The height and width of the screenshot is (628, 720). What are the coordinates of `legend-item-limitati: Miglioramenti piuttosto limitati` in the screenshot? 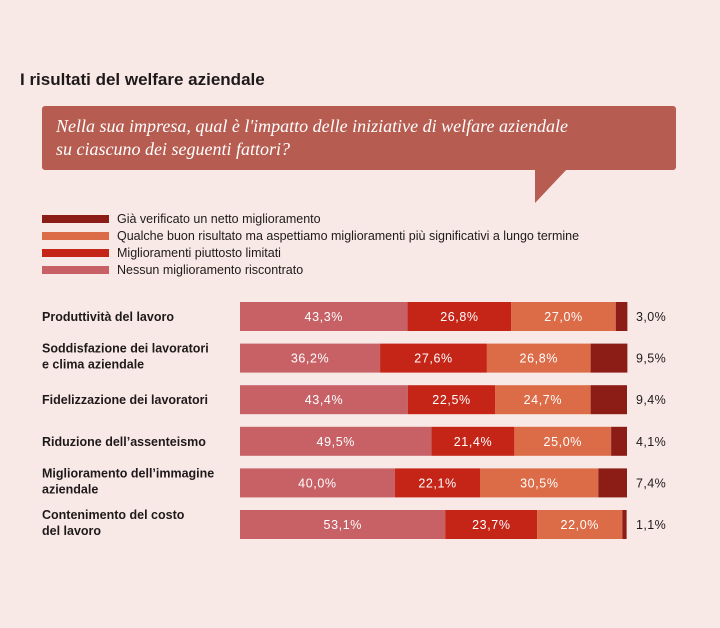 It's located at (310, 252).